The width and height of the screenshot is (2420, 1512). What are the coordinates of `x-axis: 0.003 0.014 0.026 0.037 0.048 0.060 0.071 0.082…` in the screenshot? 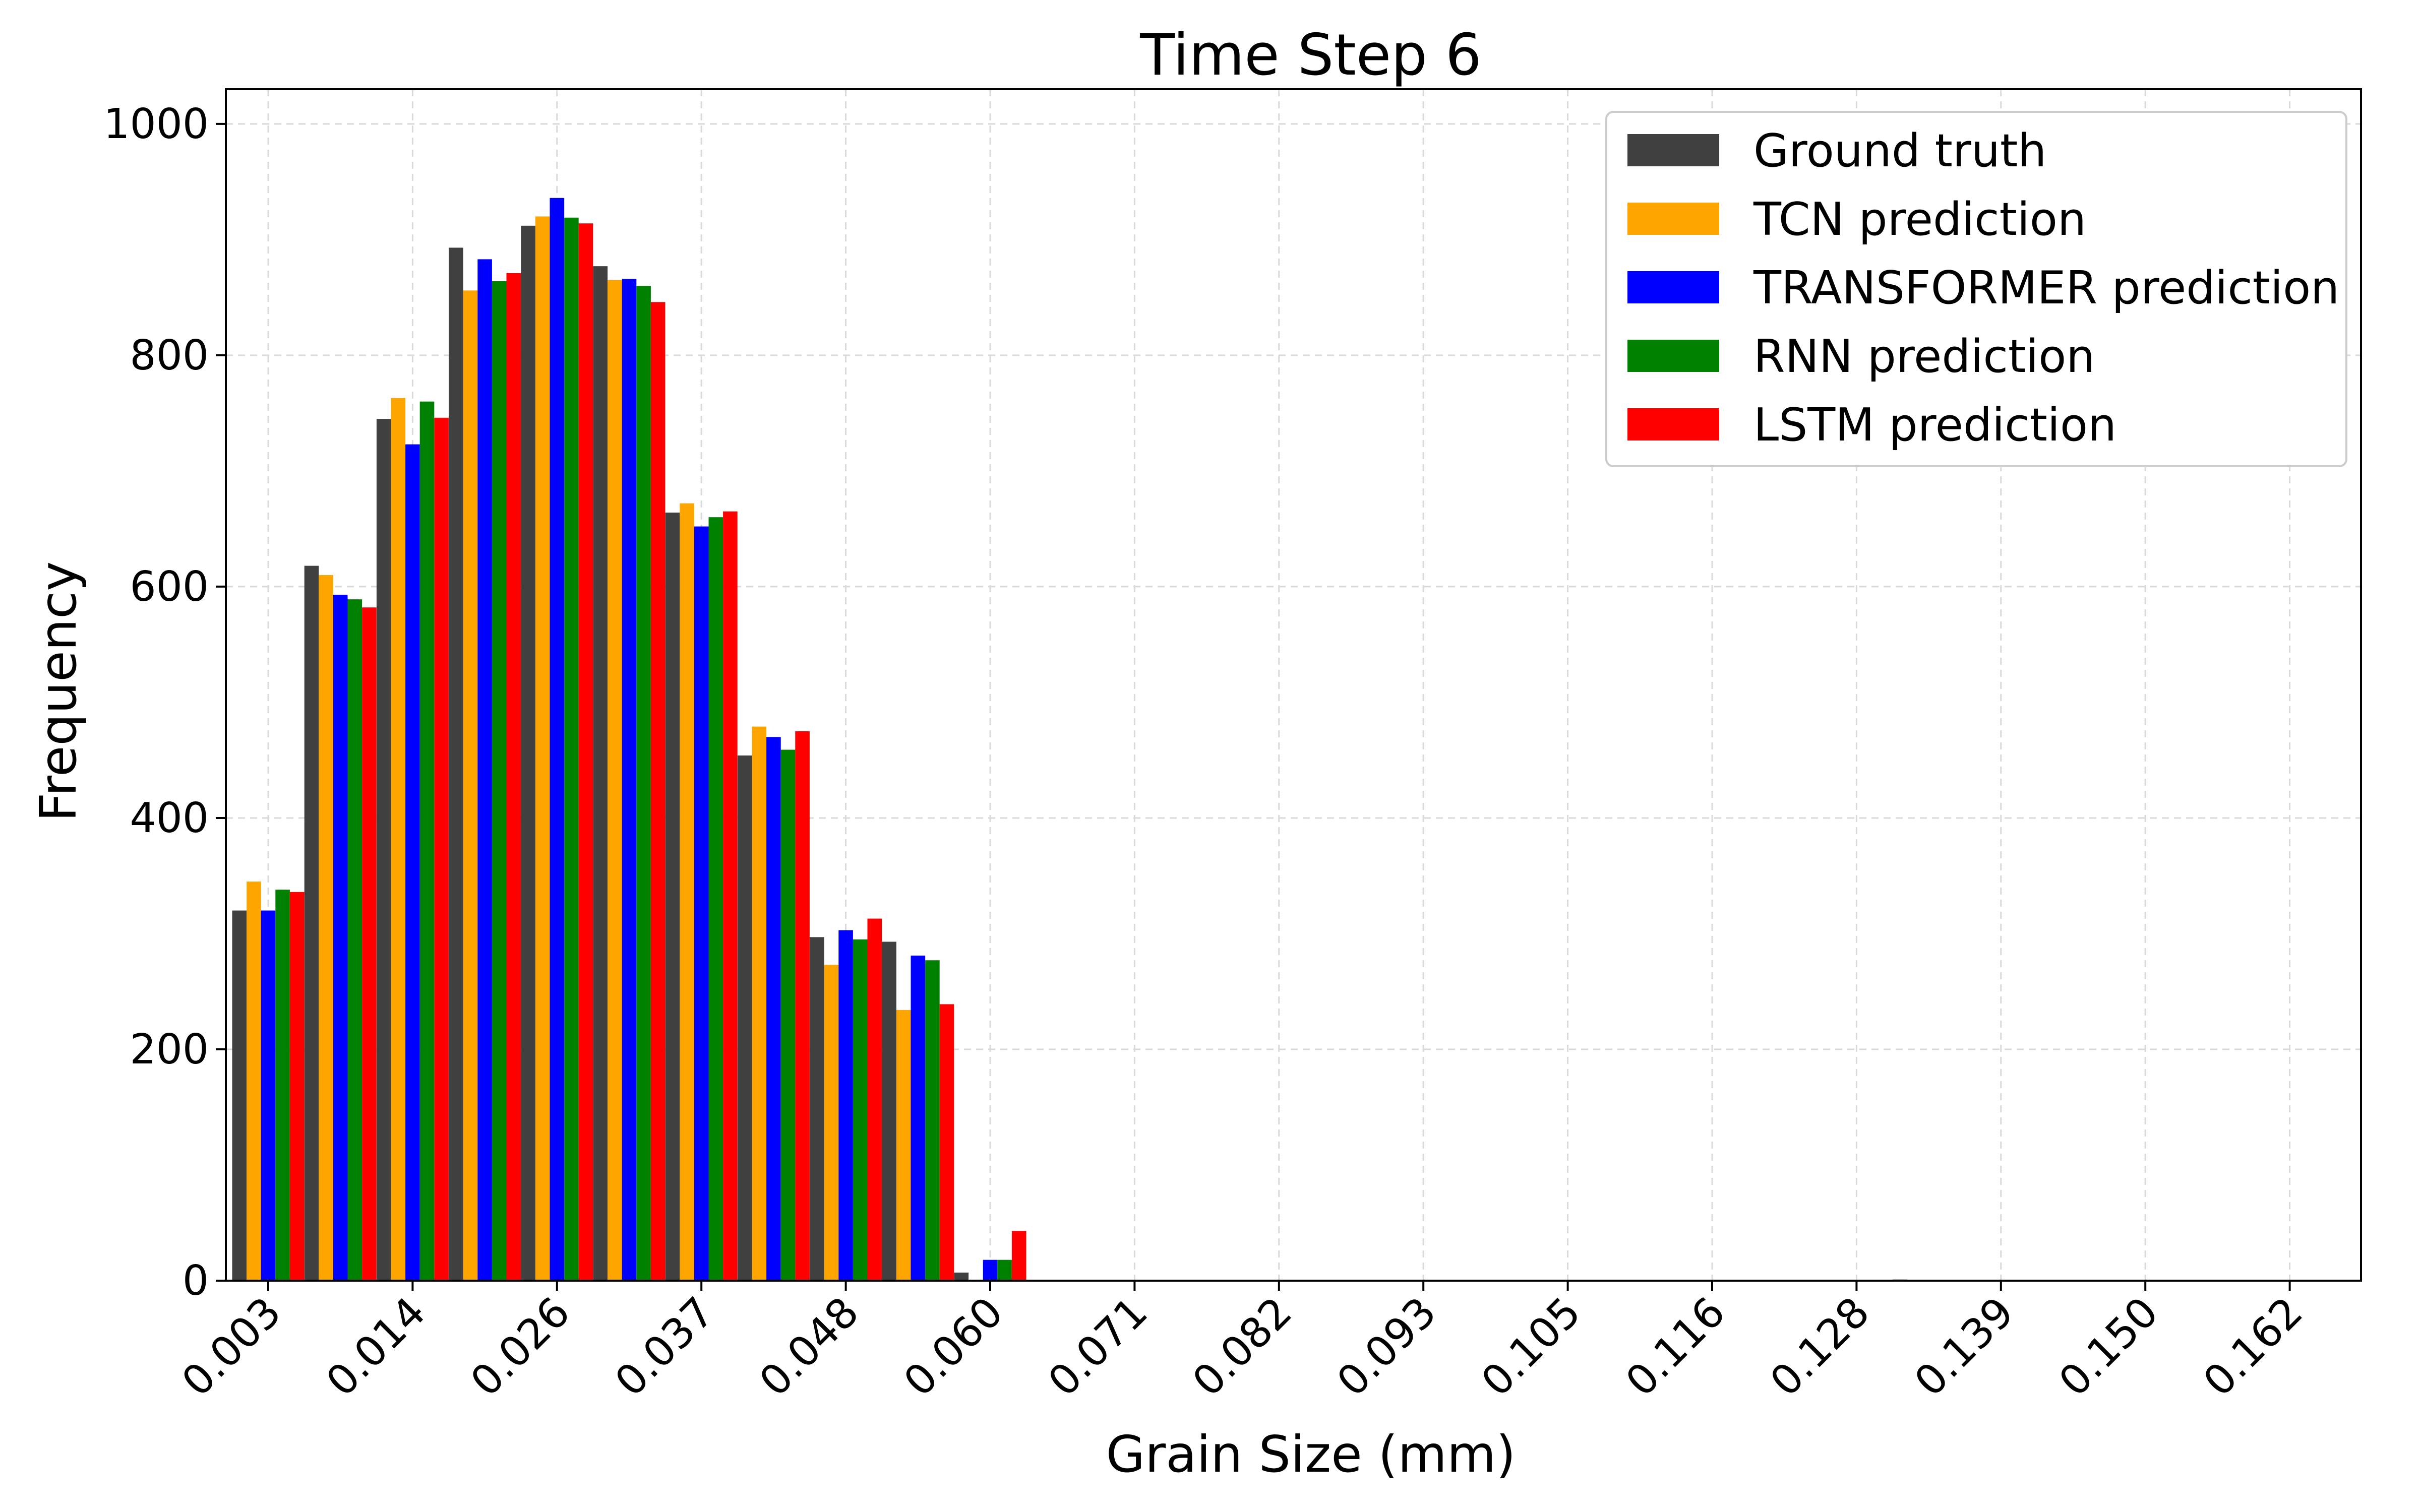 It's located at (1242, 1343).